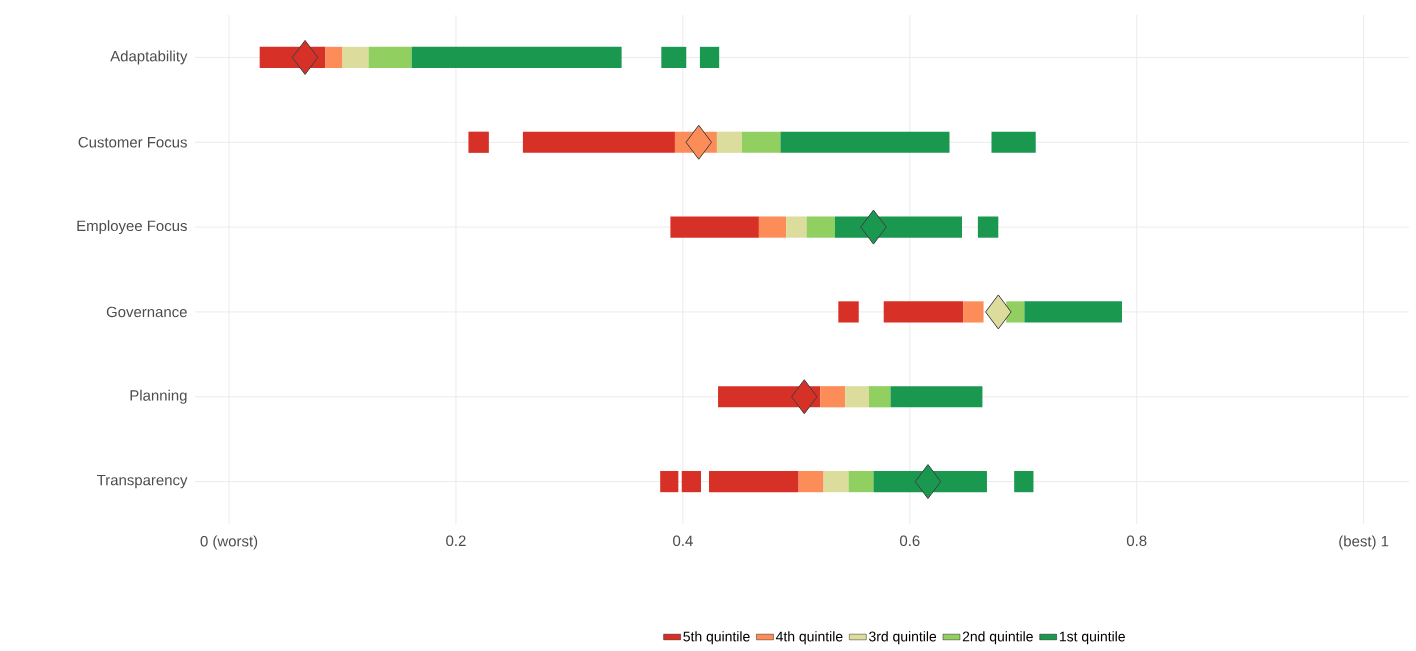 This screenshot has height=651, width=1416. I want to click on y-tick-label: Customer Focus, so click(132, 142).